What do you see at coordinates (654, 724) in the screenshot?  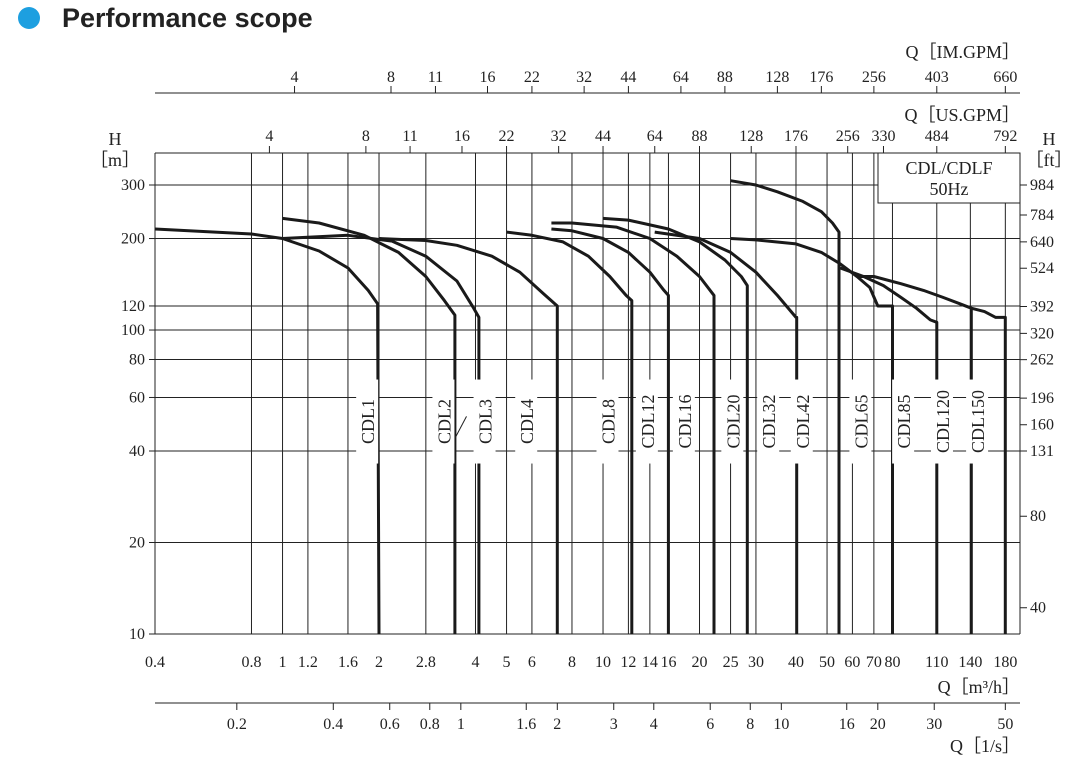 I see `ls-tick-label: 4` at bounding box center [654, 724].